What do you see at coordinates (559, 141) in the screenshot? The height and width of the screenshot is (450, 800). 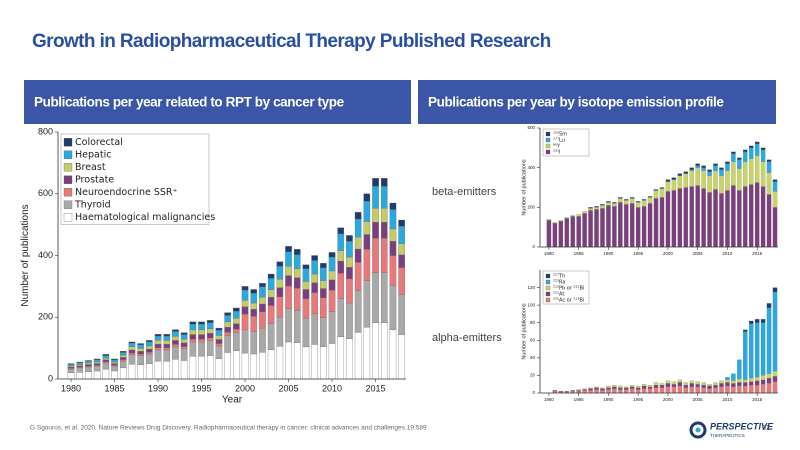 I see `legend-label: ¹⁷⁷Lu` at bounding box center [559, 141].